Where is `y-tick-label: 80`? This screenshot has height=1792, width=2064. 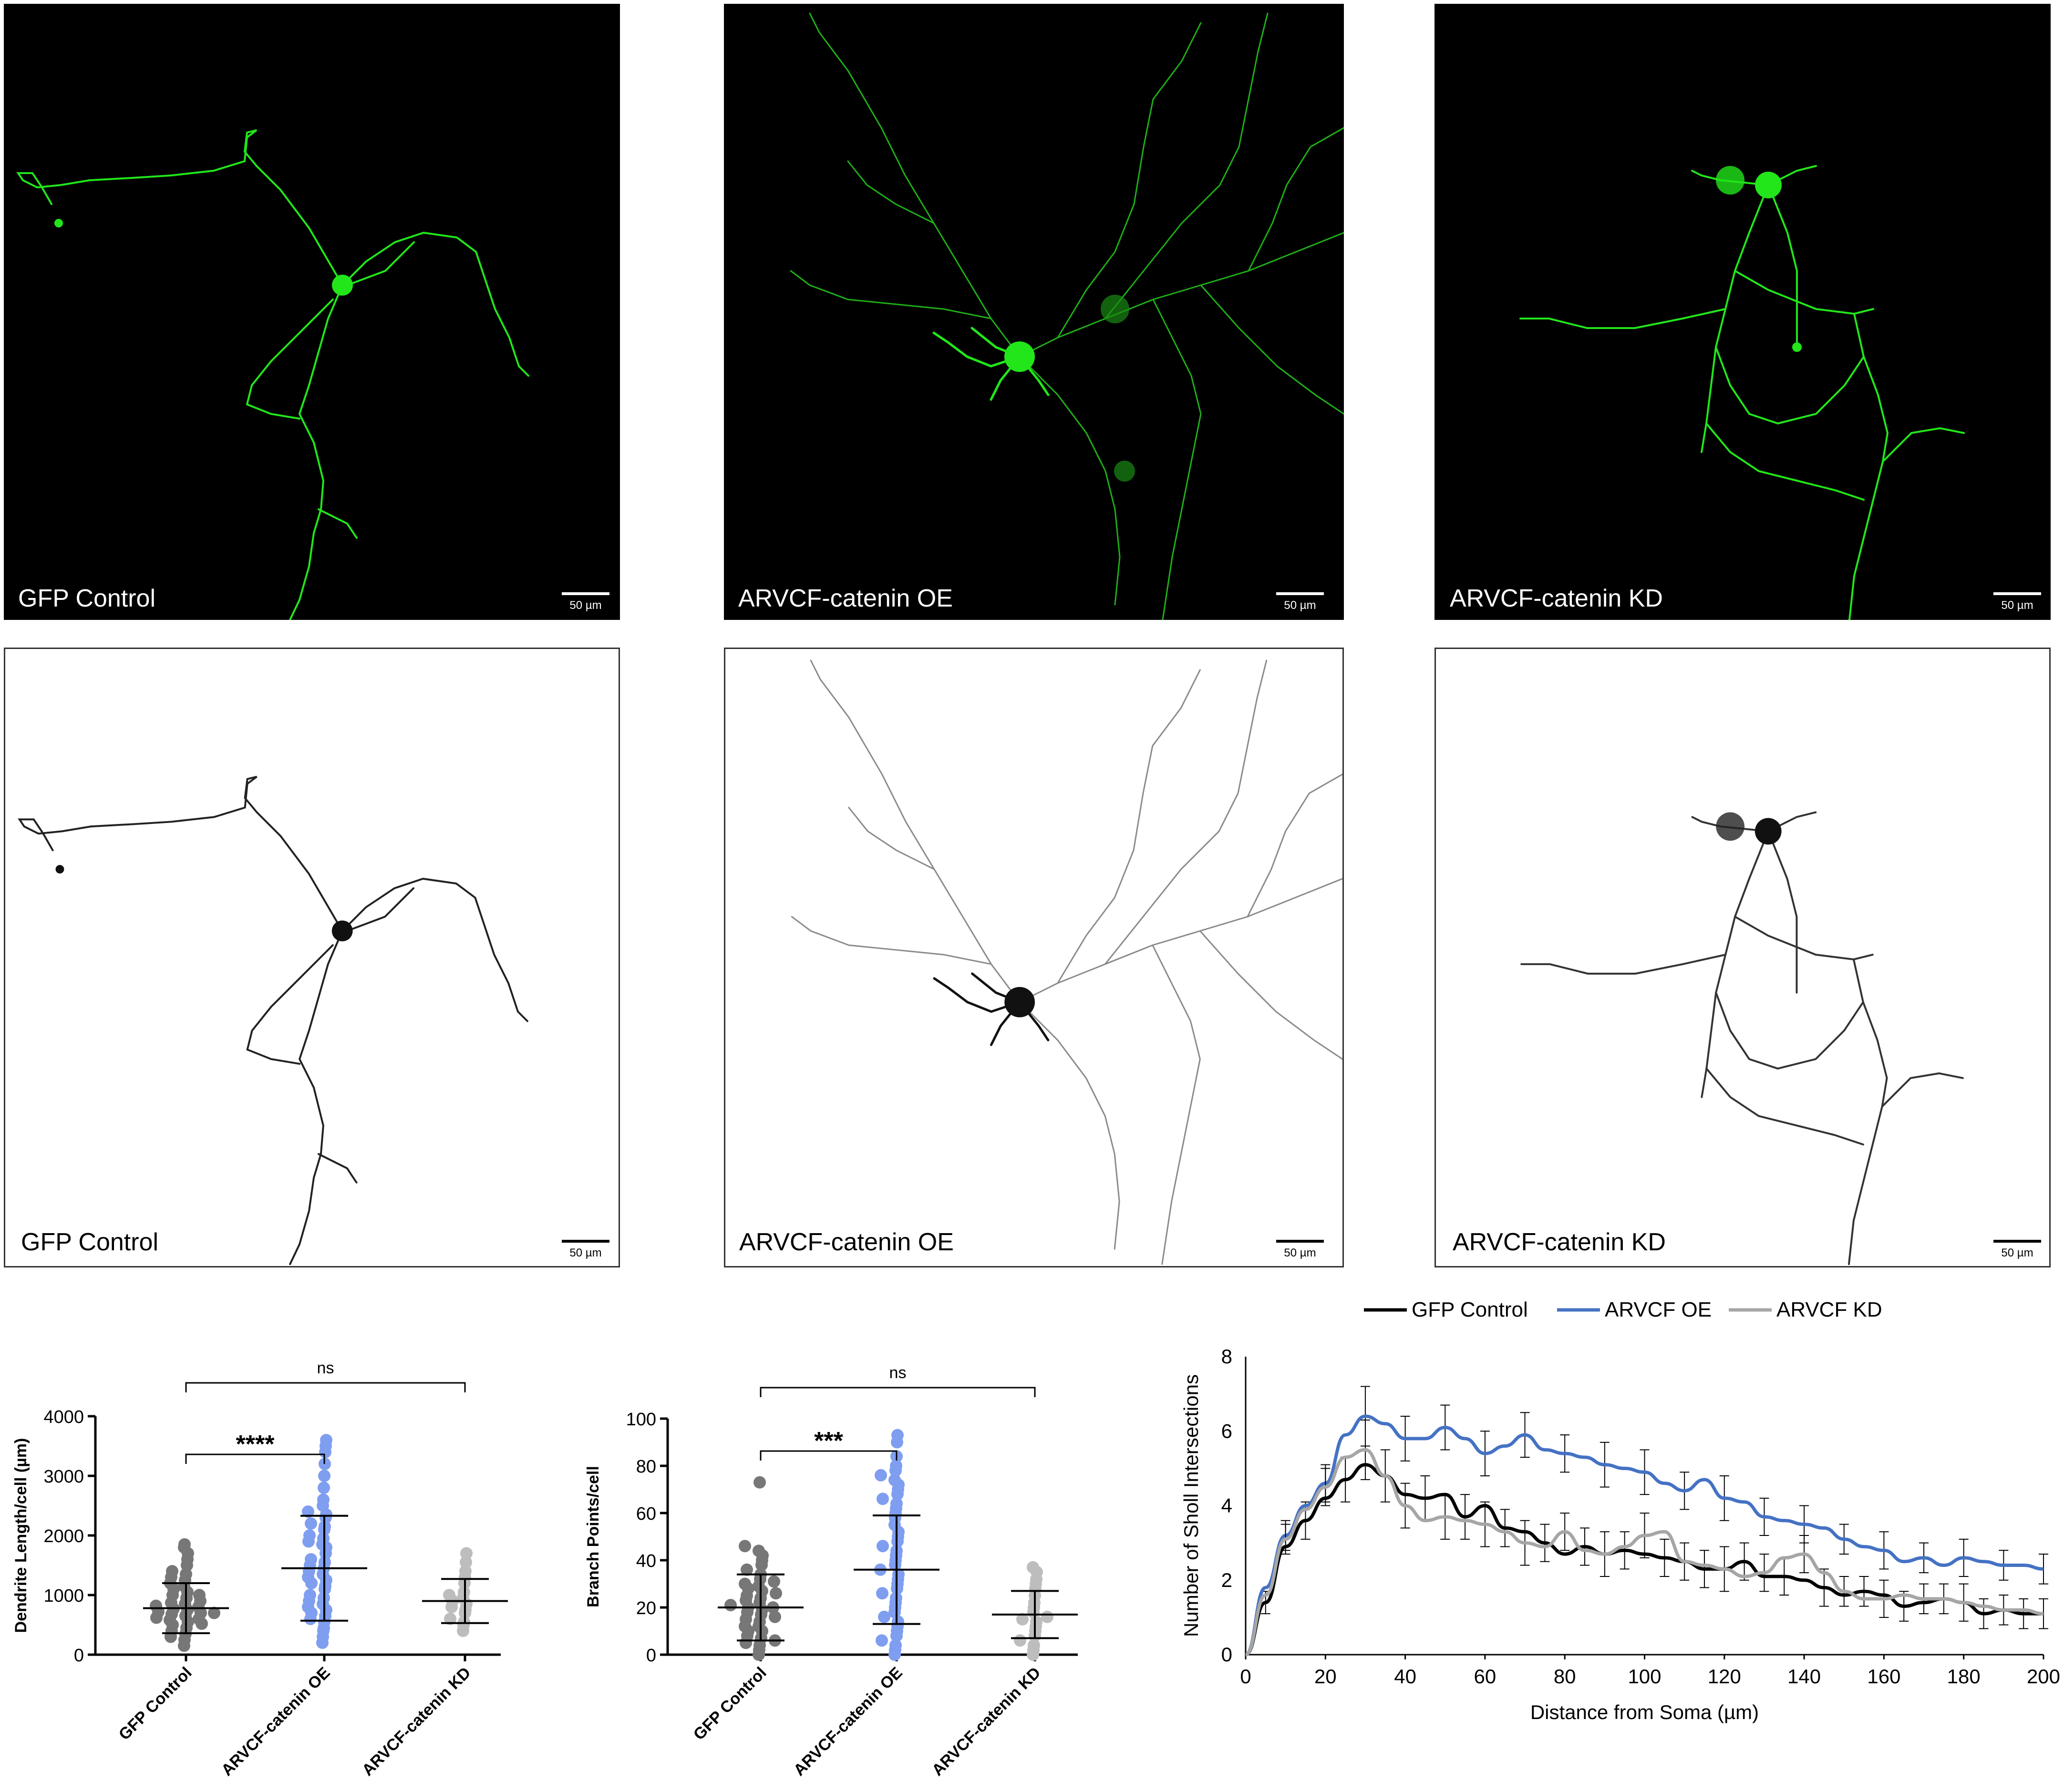
y-tick-label: 80 is located at coordinates (646, 1467).